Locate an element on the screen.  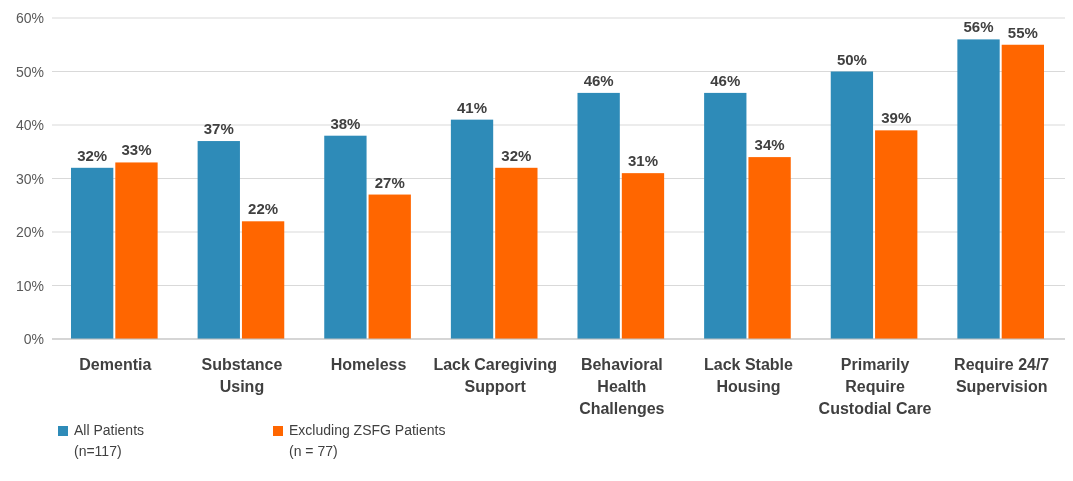
data-label: 33% is located at coordinates (136, 150).